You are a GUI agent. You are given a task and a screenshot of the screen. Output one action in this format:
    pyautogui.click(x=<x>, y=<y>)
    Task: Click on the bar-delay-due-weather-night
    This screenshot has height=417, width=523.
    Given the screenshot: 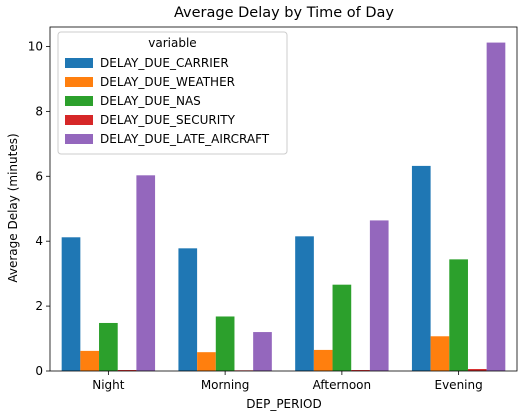 What is the action you would take?
    pyautogui.click(x=90, y=360)
    